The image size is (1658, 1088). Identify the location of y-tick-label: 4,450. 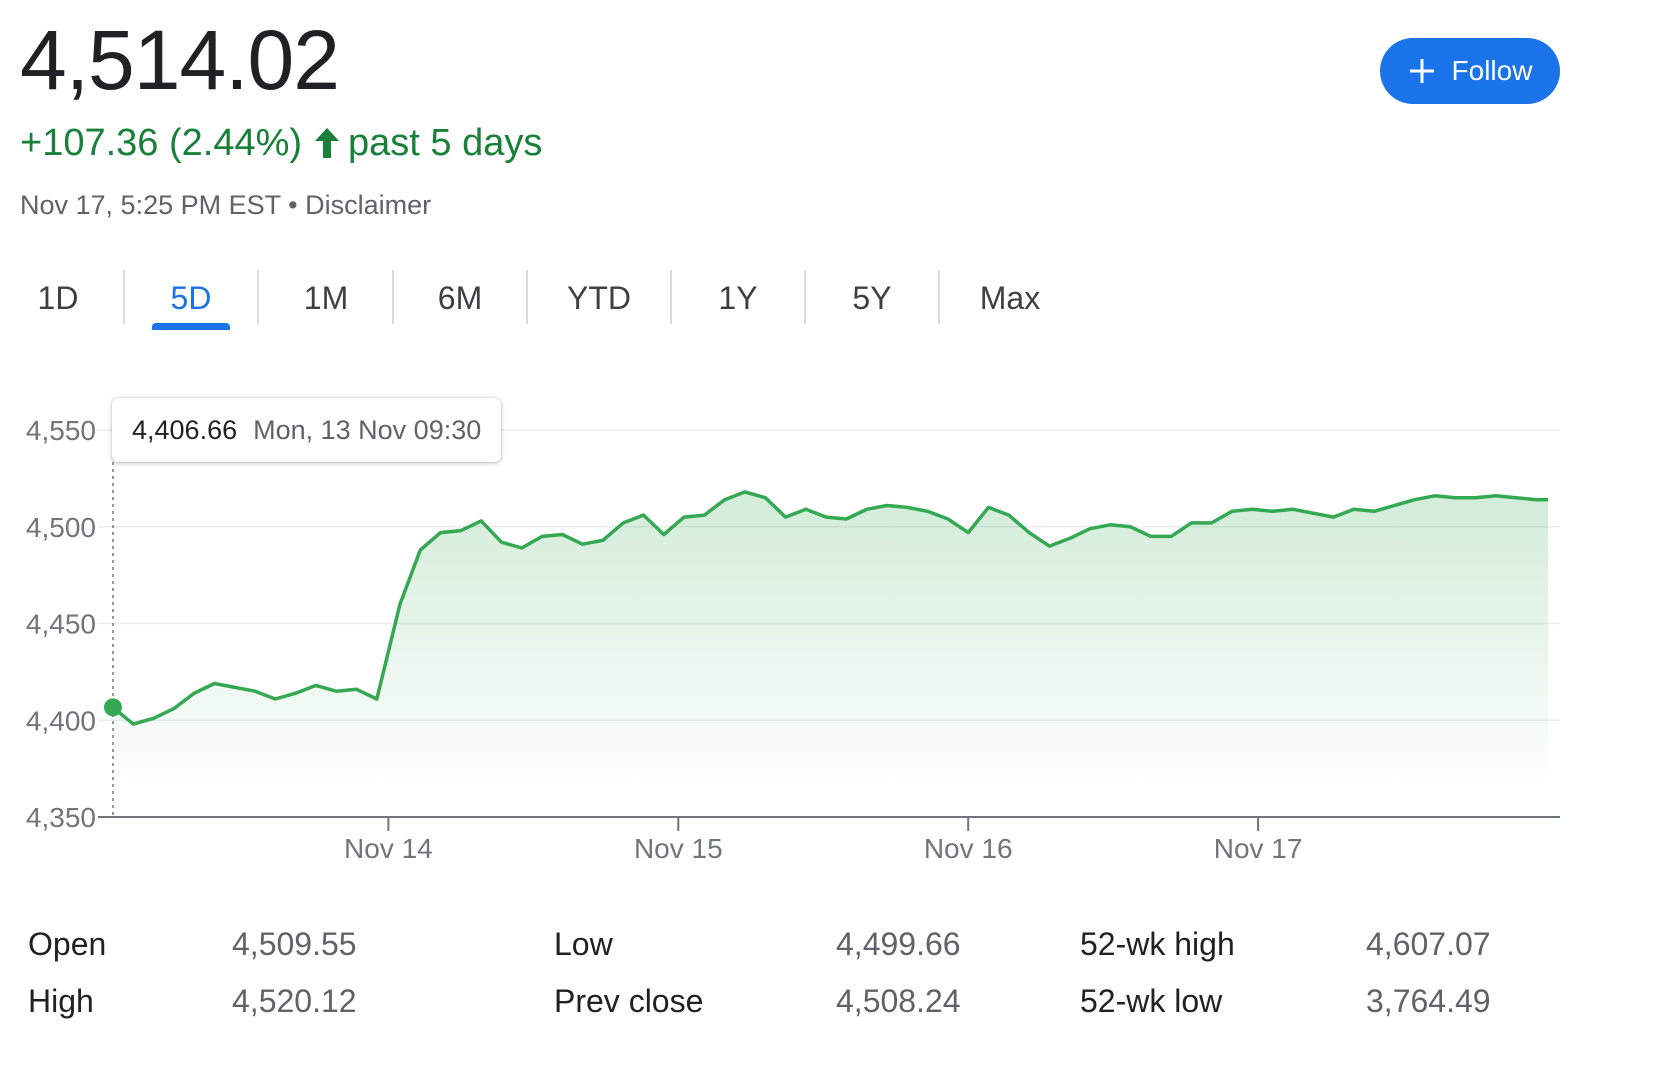
(61, 624).